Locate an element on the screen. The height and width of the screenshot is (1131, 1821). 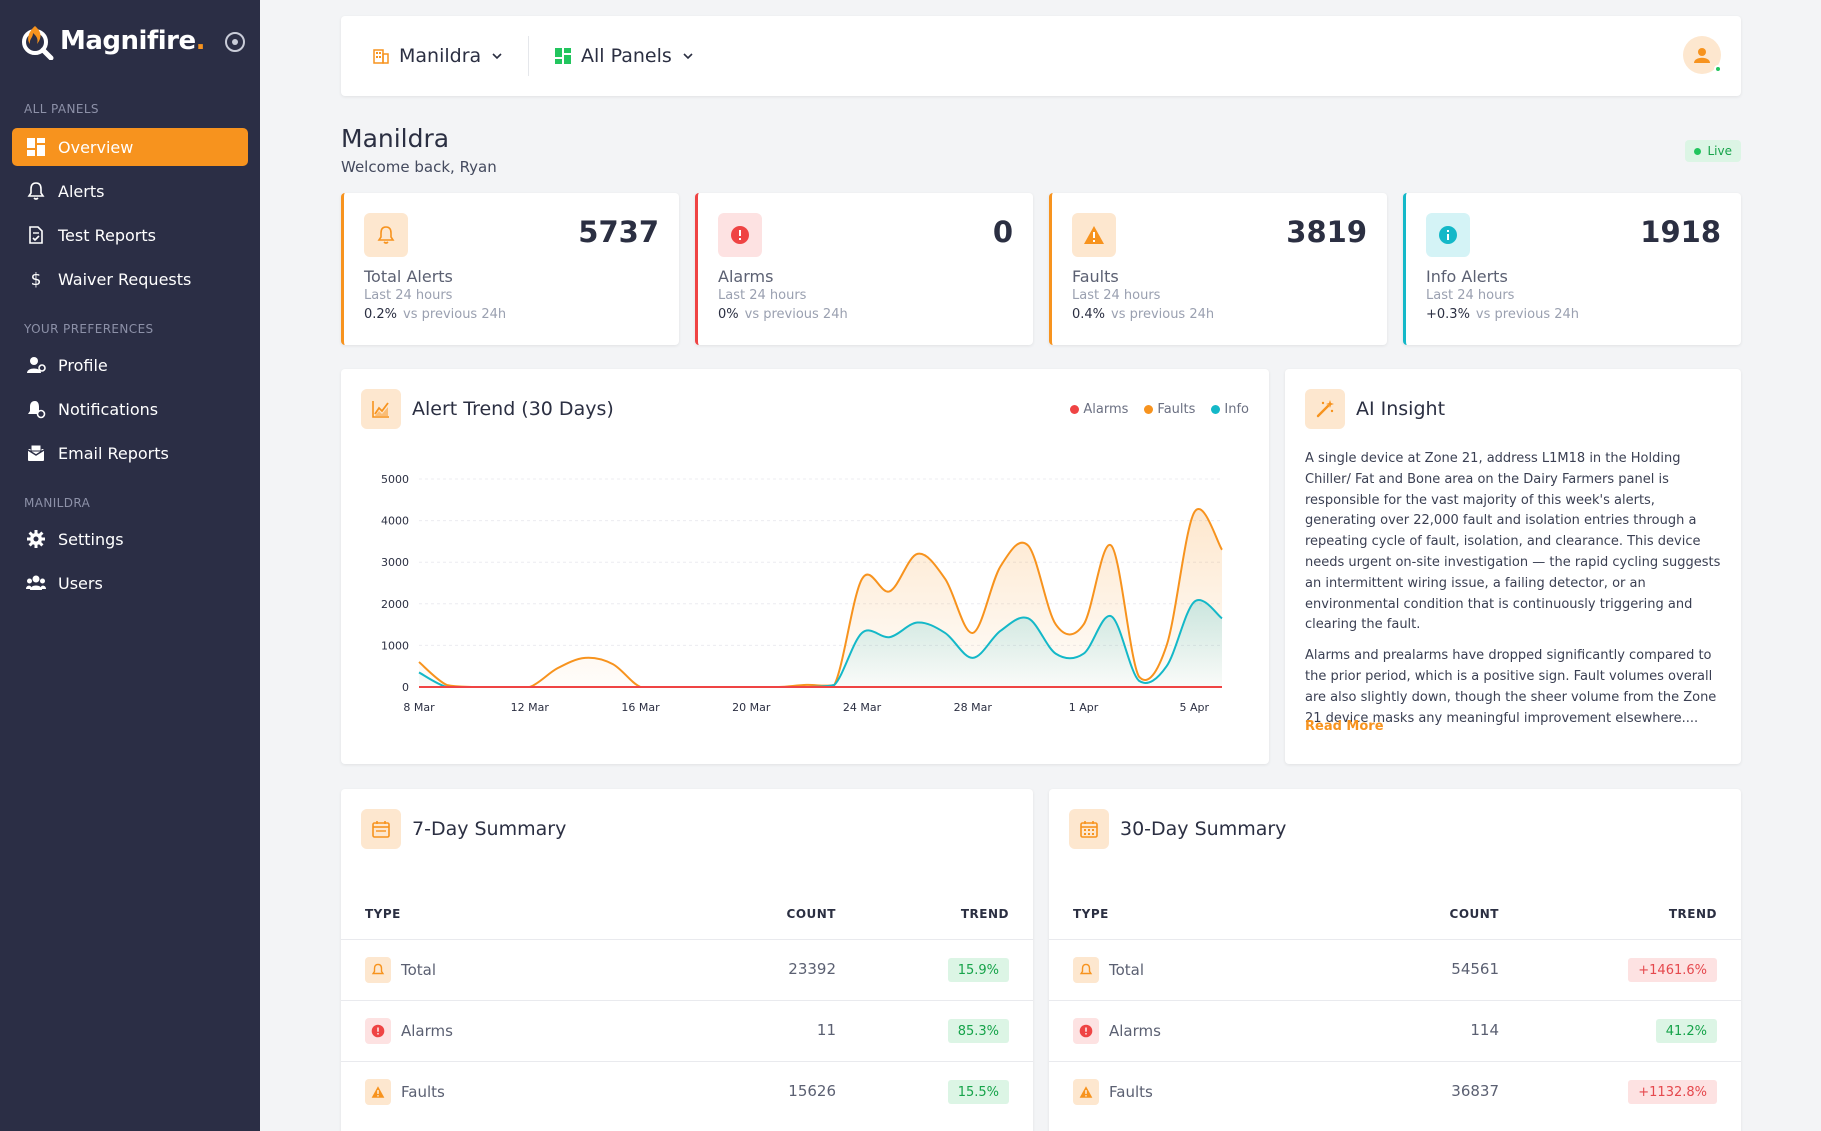
row-type-label: Alarms is located at coordinates (1135, 1031).